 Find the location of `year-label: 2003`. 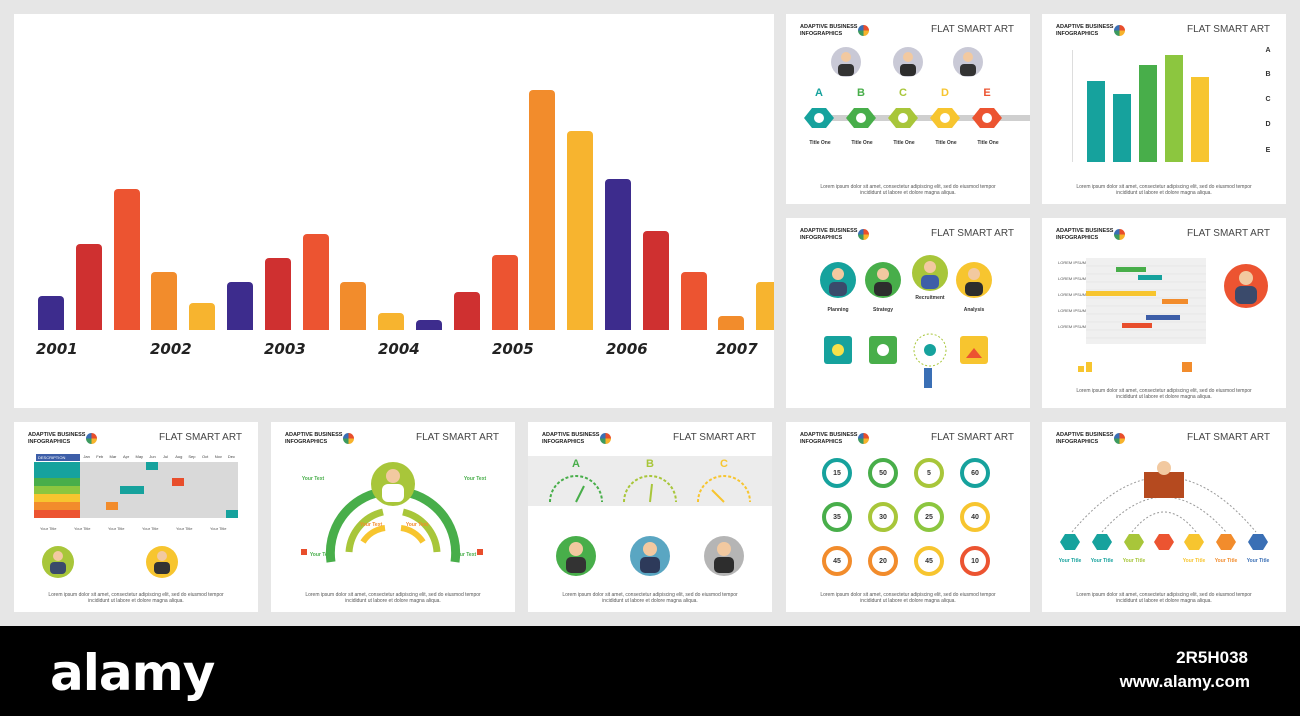

year-label: 2003 is located at coordinates (285, 349).